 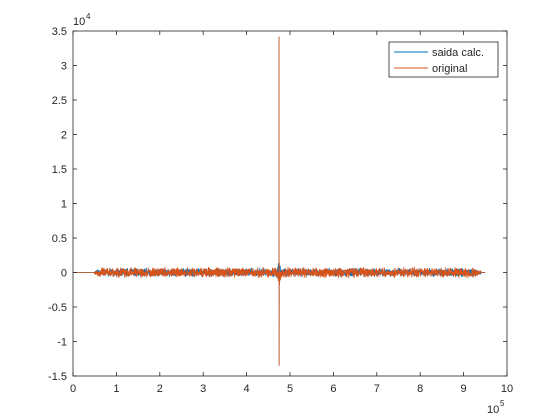 I want to click on y-tick-label: 0.5, so click(x=59, y=239).